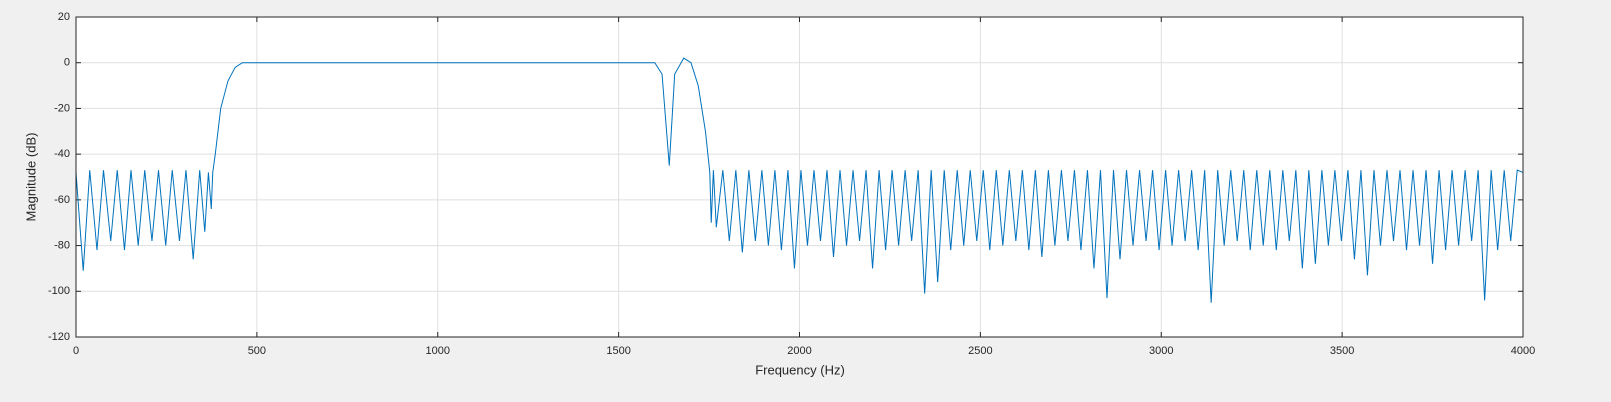  What do you see at coordinates (438, 351) in the screenshot?
I see `x-tick-label: 1000` at bounding box center [438, 351].